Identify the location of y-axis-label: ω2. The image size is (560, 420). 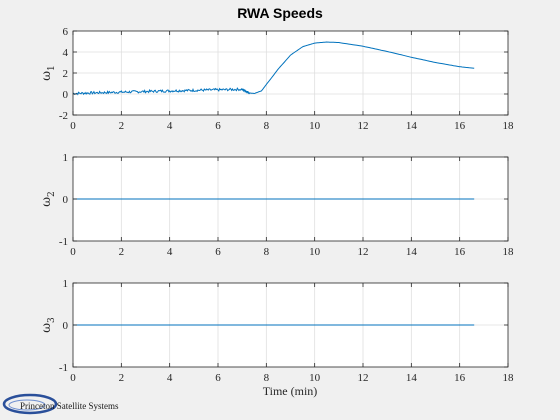
(48, 199).